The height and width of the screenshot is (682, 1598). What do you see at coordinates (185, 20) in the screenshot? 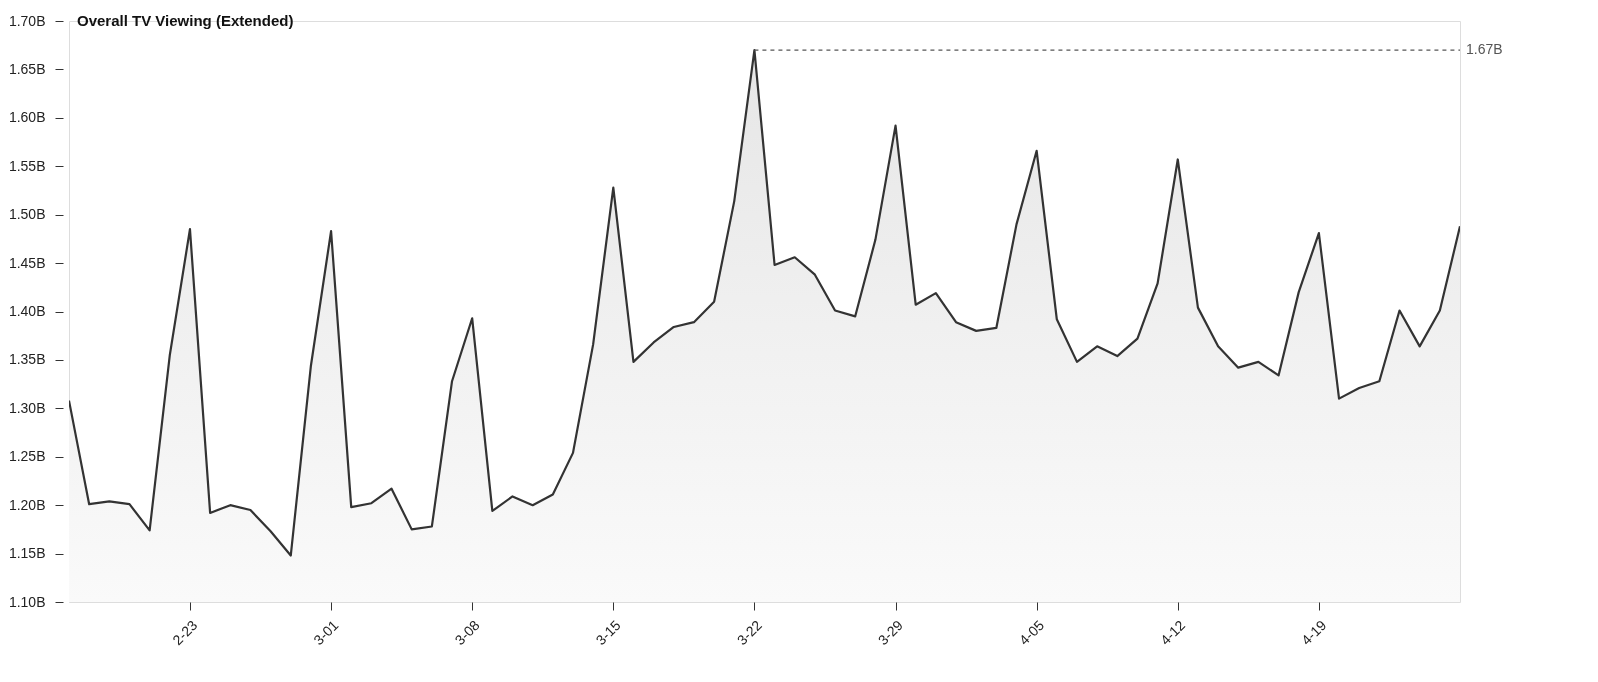
I see `chart-title: Overall TV Viewing (Extended)` at bounding box center [185, 20].